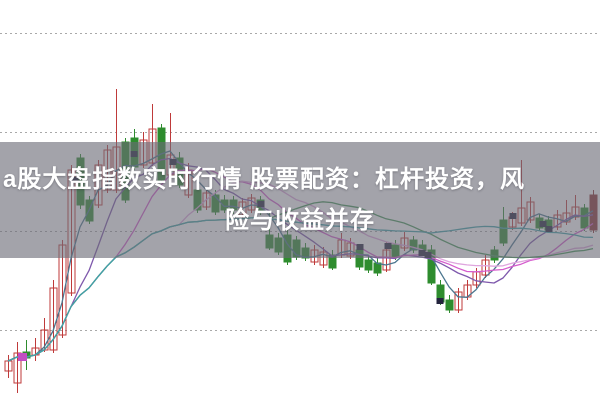 Image resolution: width=600 pixels, height=400 pixels. I want to click on headline-line-2: 险与收益并存, so click(300, 220).